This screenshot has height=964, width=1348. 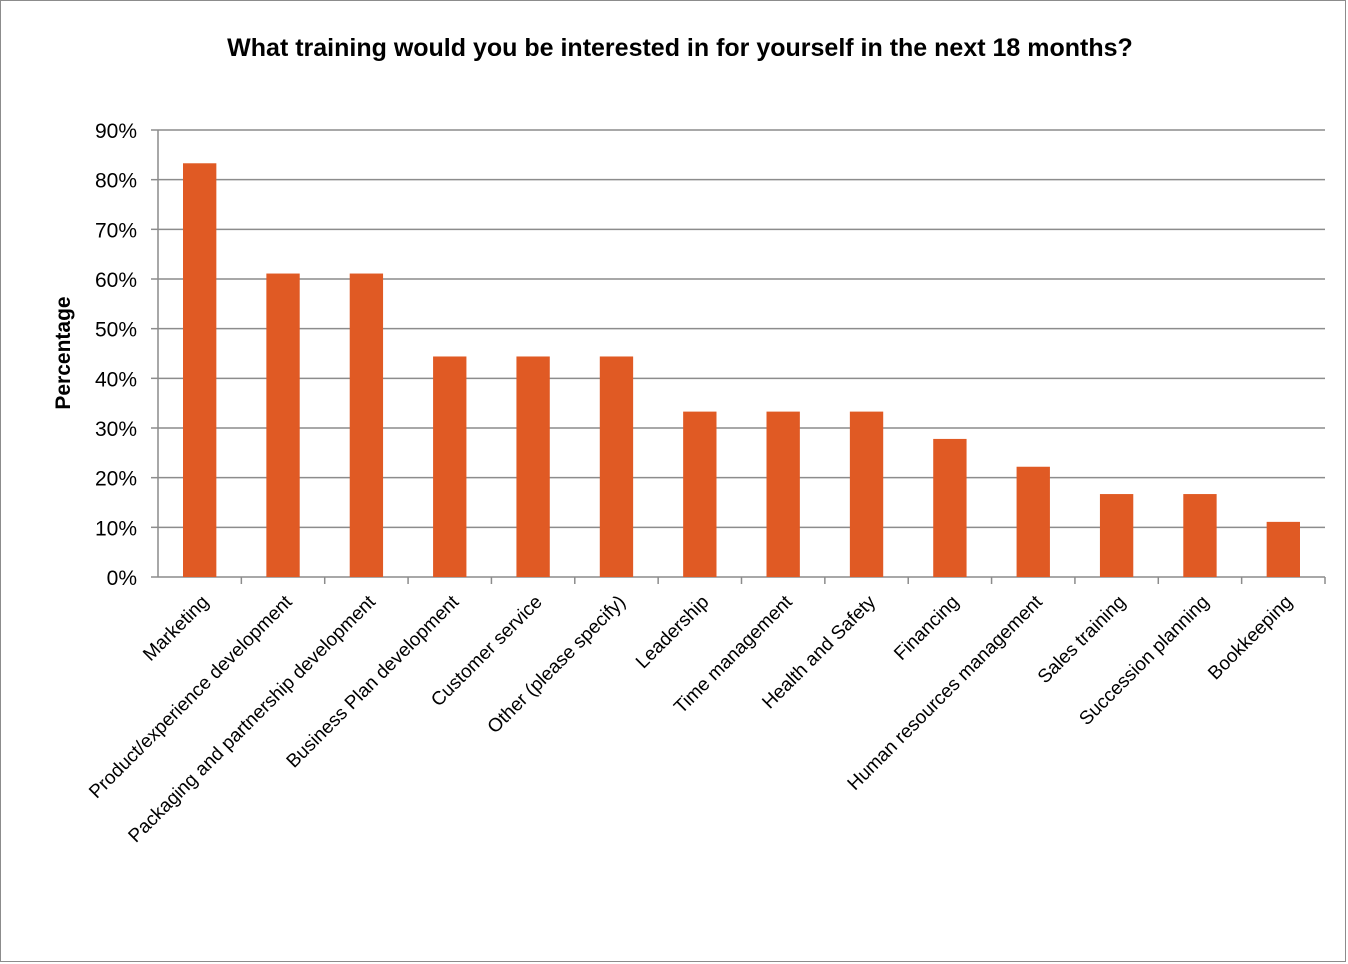 I want to click on y-tick-label: 30%, so click(x=116, y=429).